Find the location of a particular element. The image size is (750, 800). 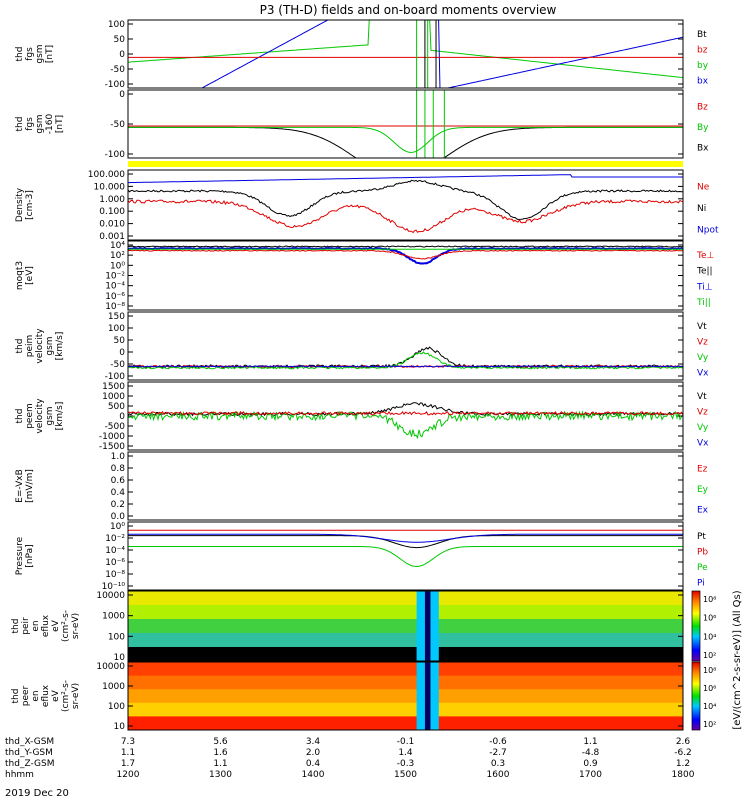

panel-5-ylabel-line: velocity is located at coordinates (40, 346).